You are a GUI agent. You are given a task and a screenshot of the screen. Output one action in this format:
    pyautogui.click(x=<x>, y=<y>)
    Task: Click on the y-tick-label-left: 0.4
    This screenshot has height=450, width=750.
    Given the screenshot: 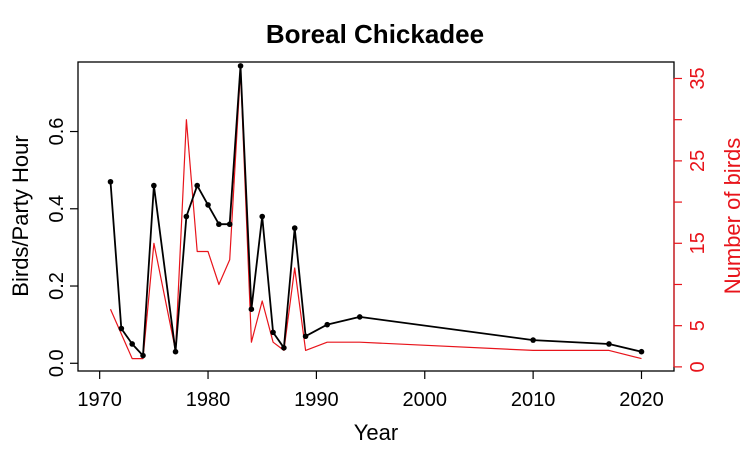 What is the action you would take?
    pyautogui.click(x=57, y=209)
    